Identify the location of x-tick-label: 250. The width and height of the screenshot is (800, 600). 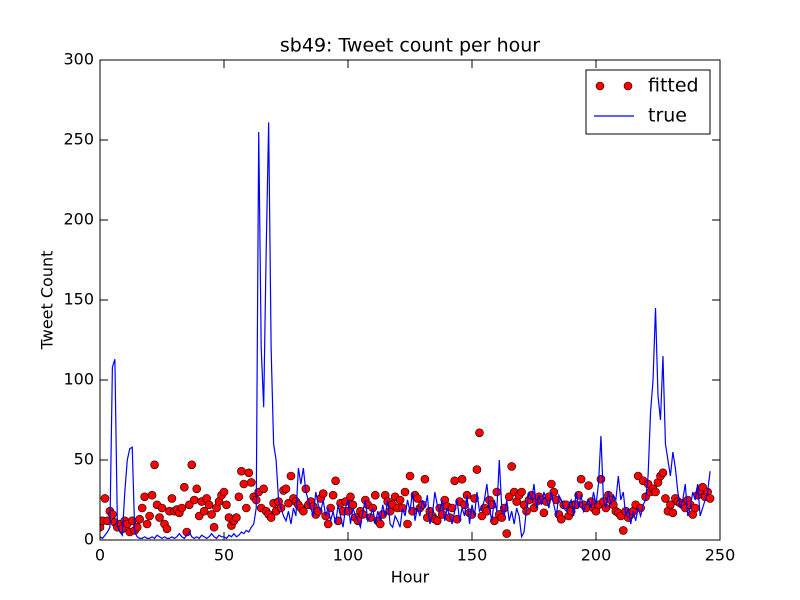
(720, 555).